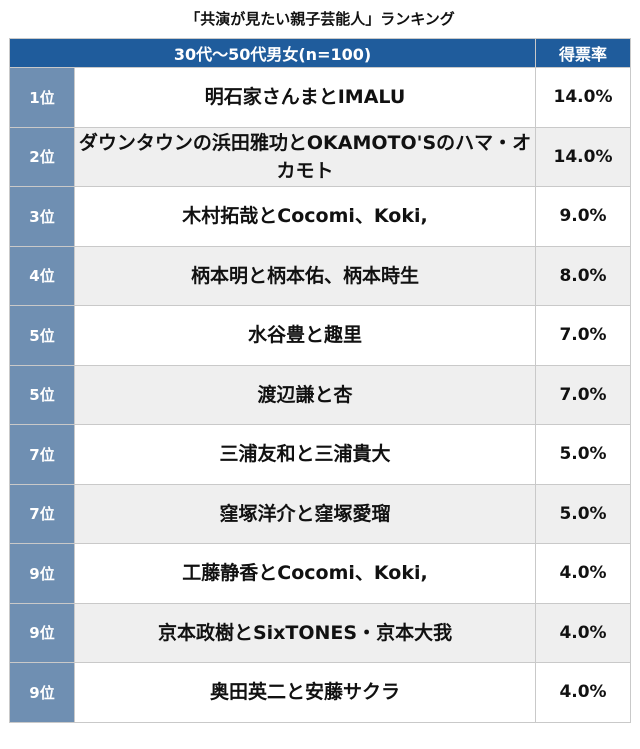  What do you see at coordinates (305, 216) in the screenshot?
I see `name-cell: 木村拓哉とCocomi、Koki,` at bounding box center [305, 216].